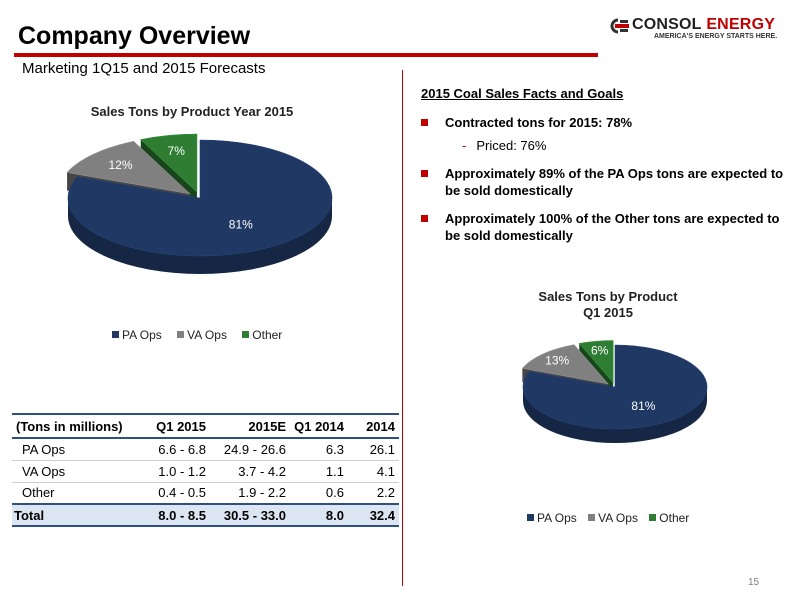 The image size is (800, 600). What do you see at coordinates (716, 36) in the screenshot?
I see `logo-tagline: AMERICA'S ENERGY STARTS HERE.` at bounding box center [716, 36].